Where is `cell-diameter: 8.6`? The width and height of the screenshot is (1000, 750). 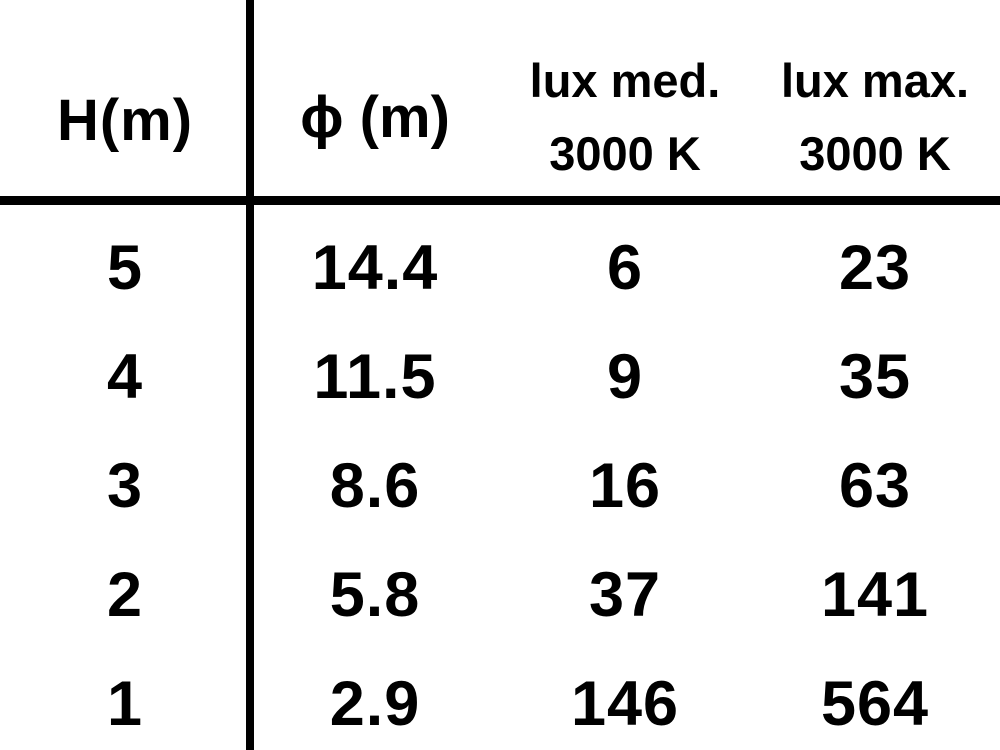 cell-diameter: 8.6 is located at coordinates (375, 485).